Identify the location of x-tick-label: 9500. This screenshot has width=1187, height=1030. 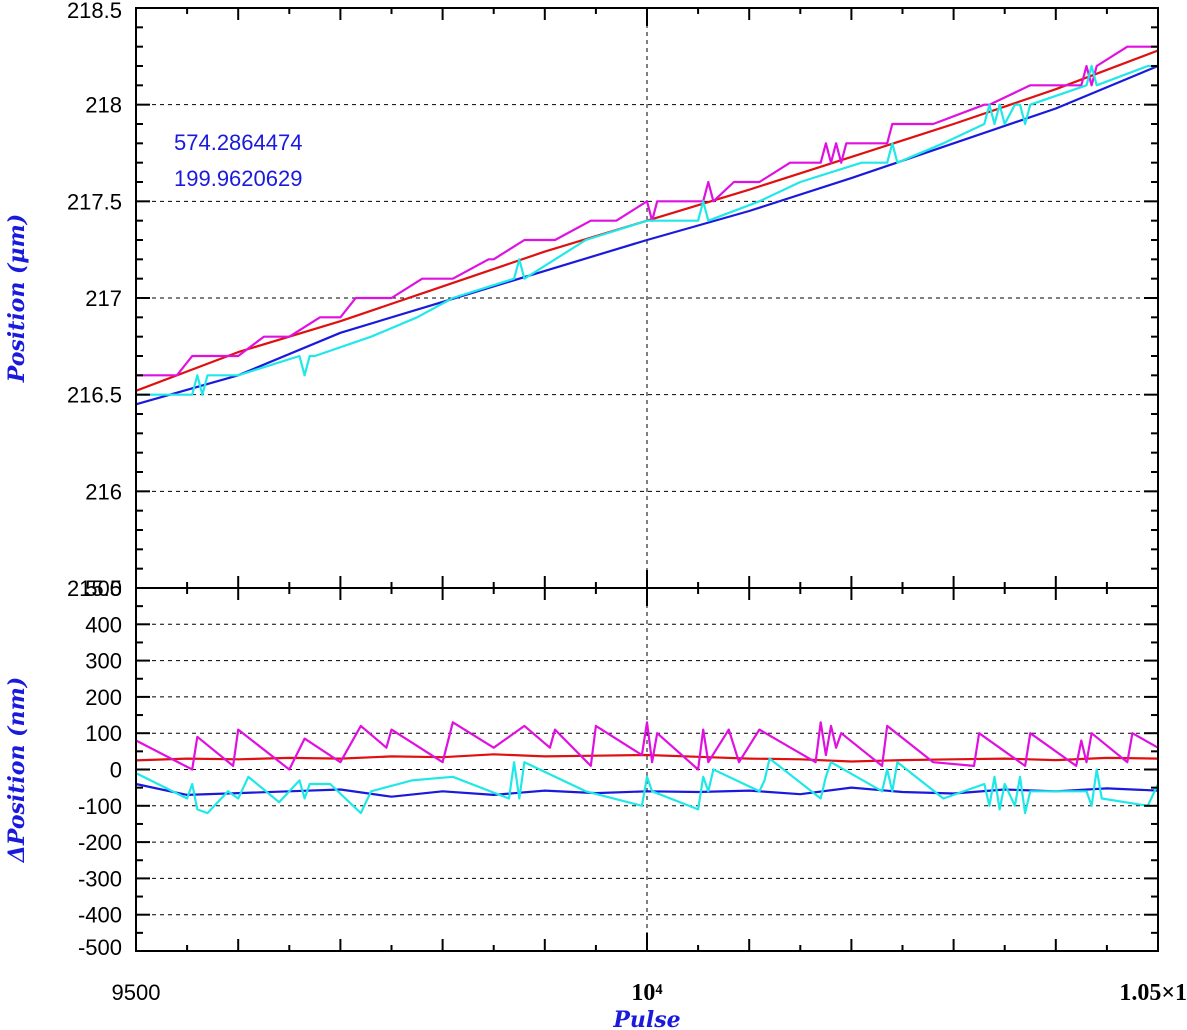
(136, 992).